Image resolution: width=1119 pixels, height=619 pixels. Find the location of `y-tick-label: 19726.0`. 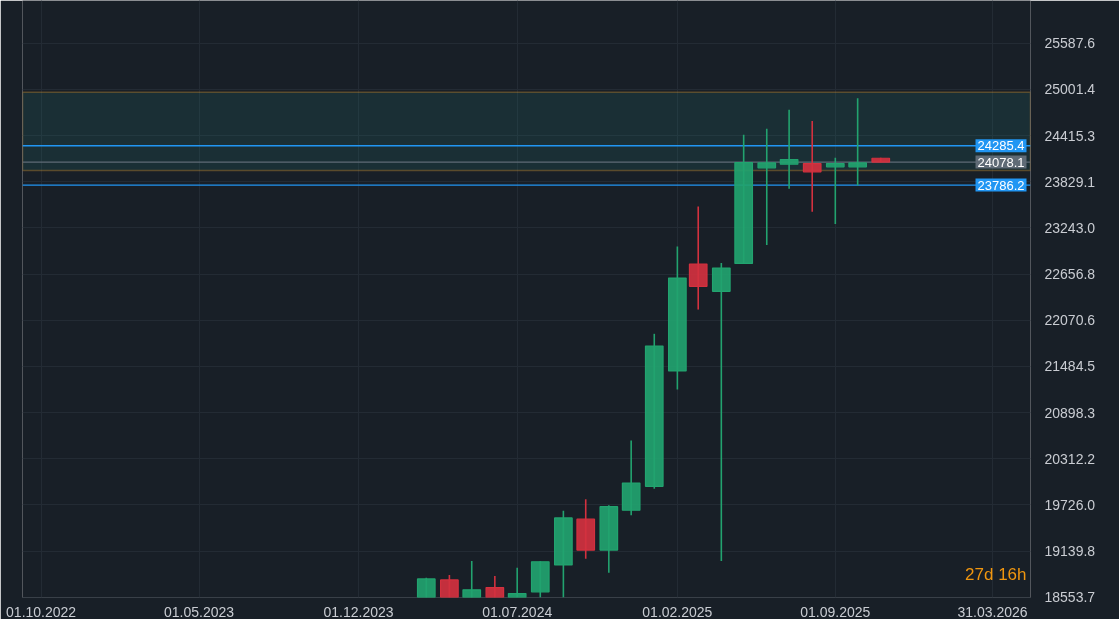

y-tick-label: 19726.0 is located at coordinates (1070, 504).